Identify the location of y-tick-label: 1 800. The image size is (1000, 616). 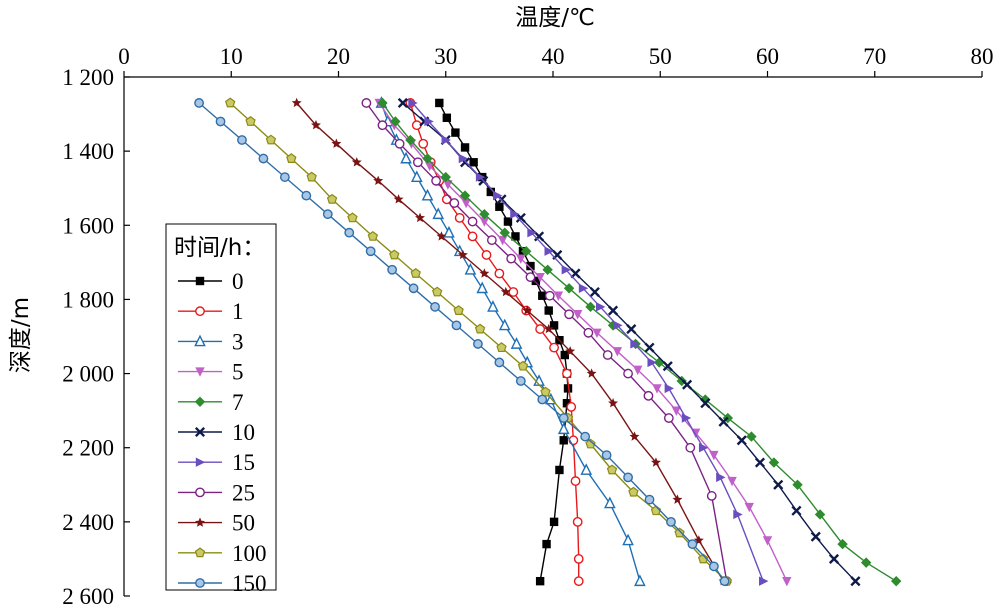
(88, 299).